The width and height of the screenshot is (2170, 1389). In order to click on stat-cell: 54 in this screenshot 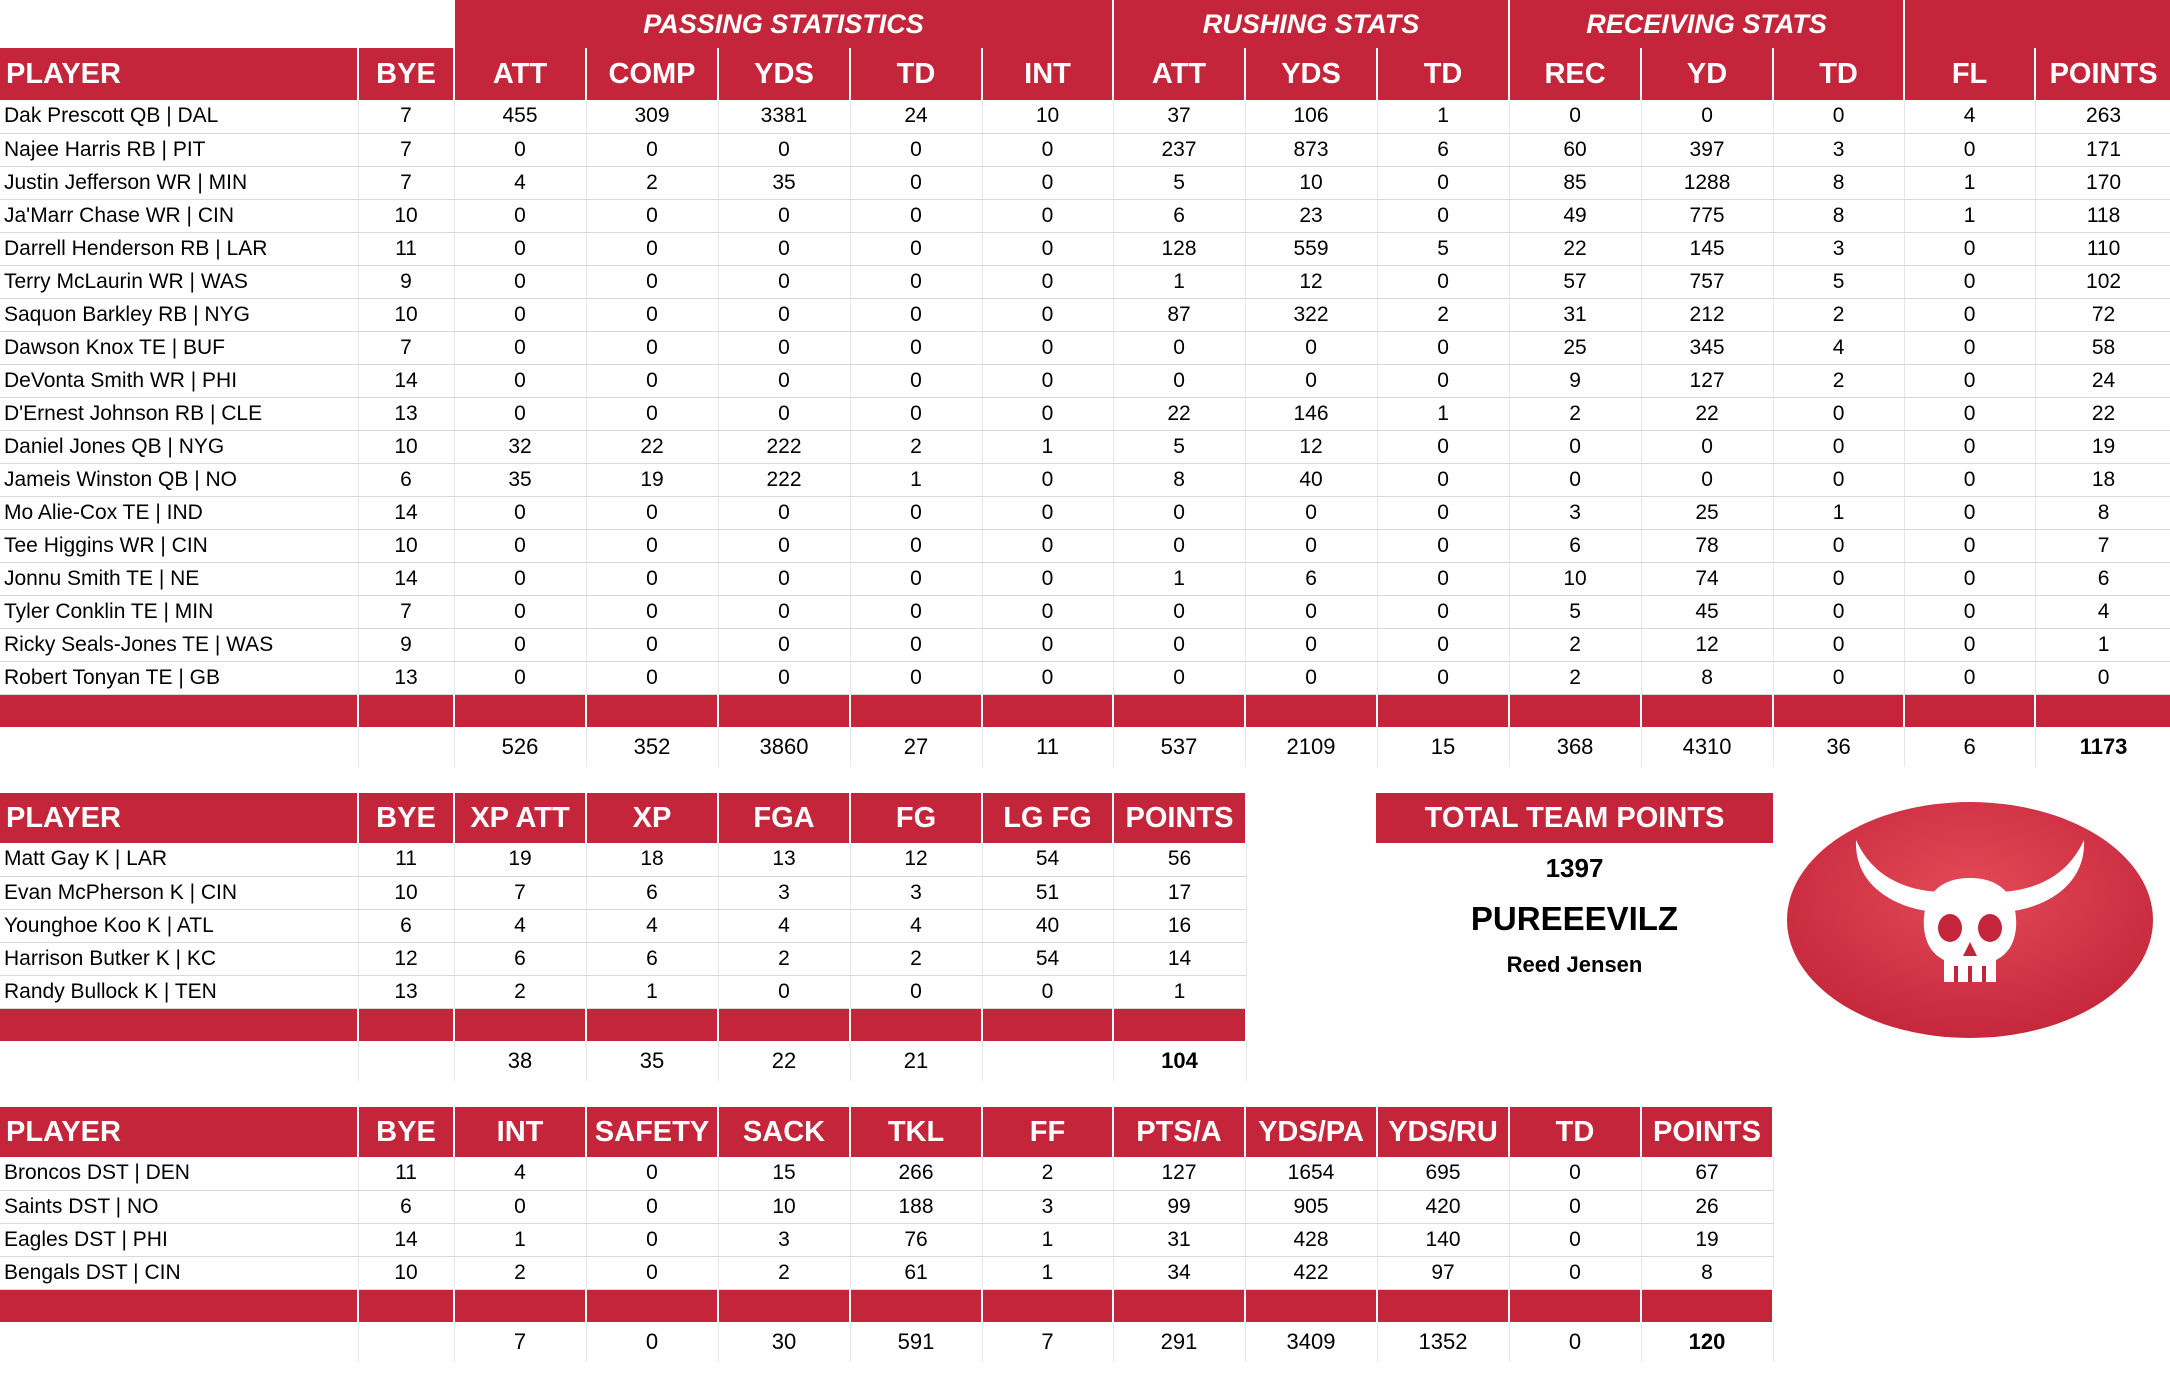, I will do `click(1048, 860)`.